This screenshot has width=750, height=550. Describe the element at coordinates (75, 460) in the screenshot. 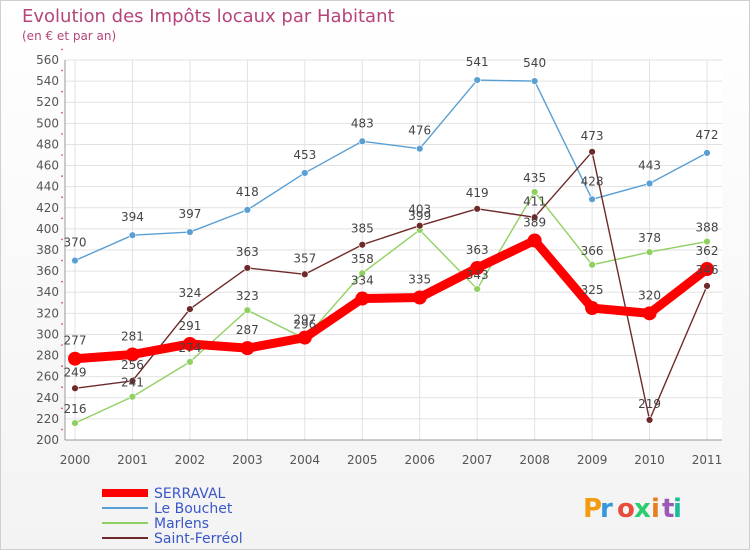

I see `x-tick-label: 2000` at that location.